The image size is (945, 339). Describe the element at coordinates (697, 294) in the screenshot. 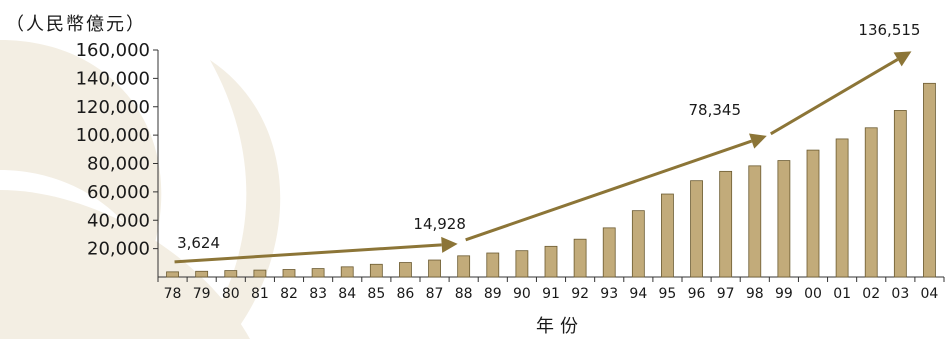

I see `x-tick-label: 96` at that location.